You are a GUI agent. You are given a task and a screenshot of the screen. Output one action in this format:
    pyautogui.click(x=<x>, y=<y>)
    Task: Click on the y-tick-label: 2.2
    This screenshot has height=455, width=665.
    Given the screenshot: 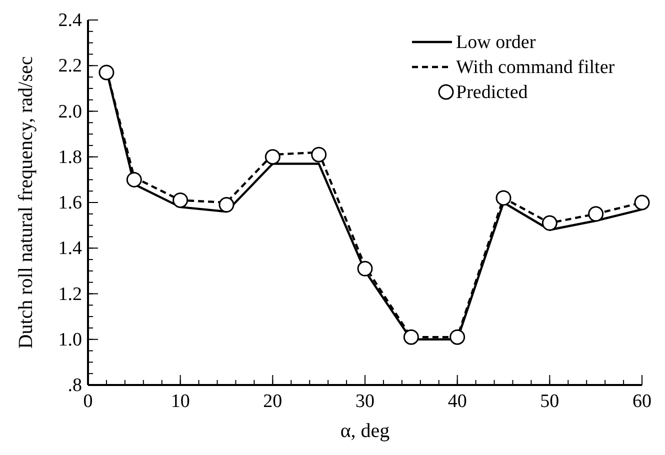 What is the action you would take?
    pyautogui.click(x=70, y=66)
    